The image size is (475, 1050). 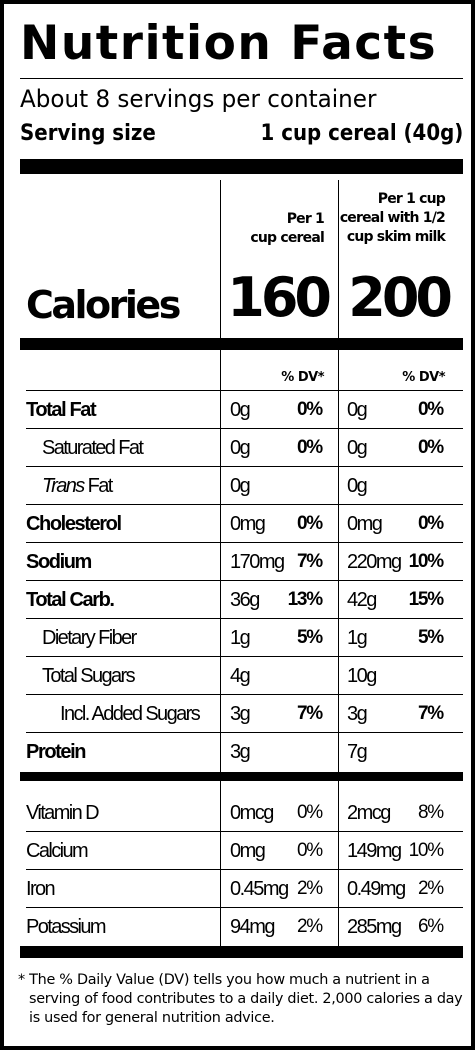 What do you see at coordinates (130, 714) in the screenshot?
I see `nutrient-name: Incl. Added Sugars` at bounding box center [130, 714].